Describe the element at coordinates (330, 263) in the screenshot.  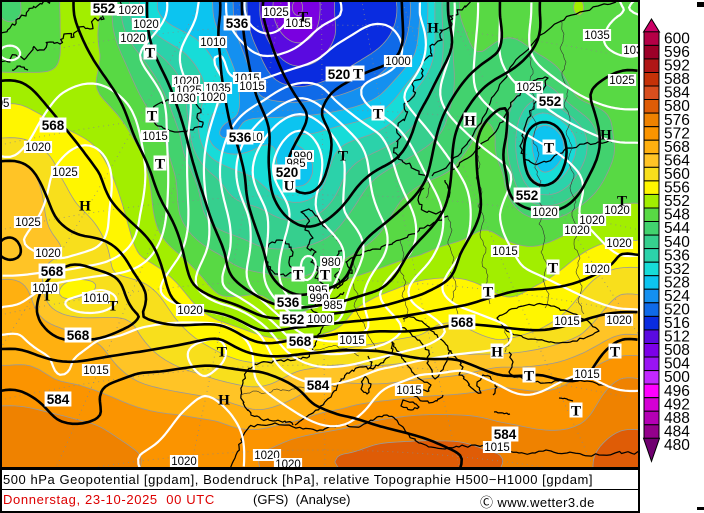
I see `svg-text: 980` at that location.